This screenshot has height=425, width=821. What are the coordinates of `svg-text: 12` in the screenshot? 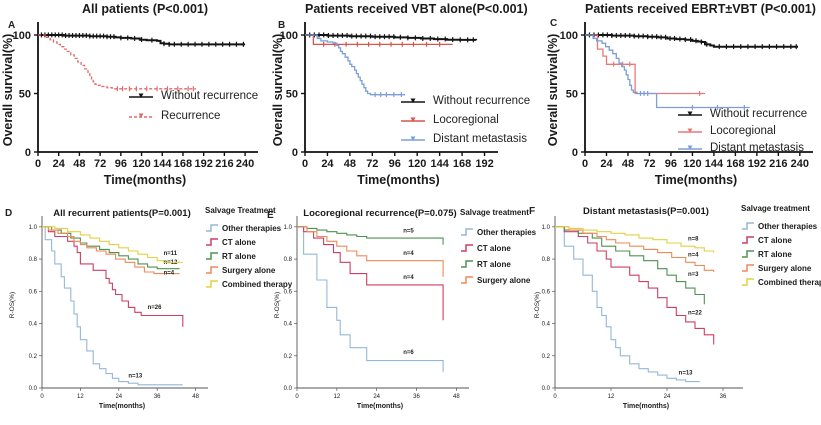 It's located at (336, 397).